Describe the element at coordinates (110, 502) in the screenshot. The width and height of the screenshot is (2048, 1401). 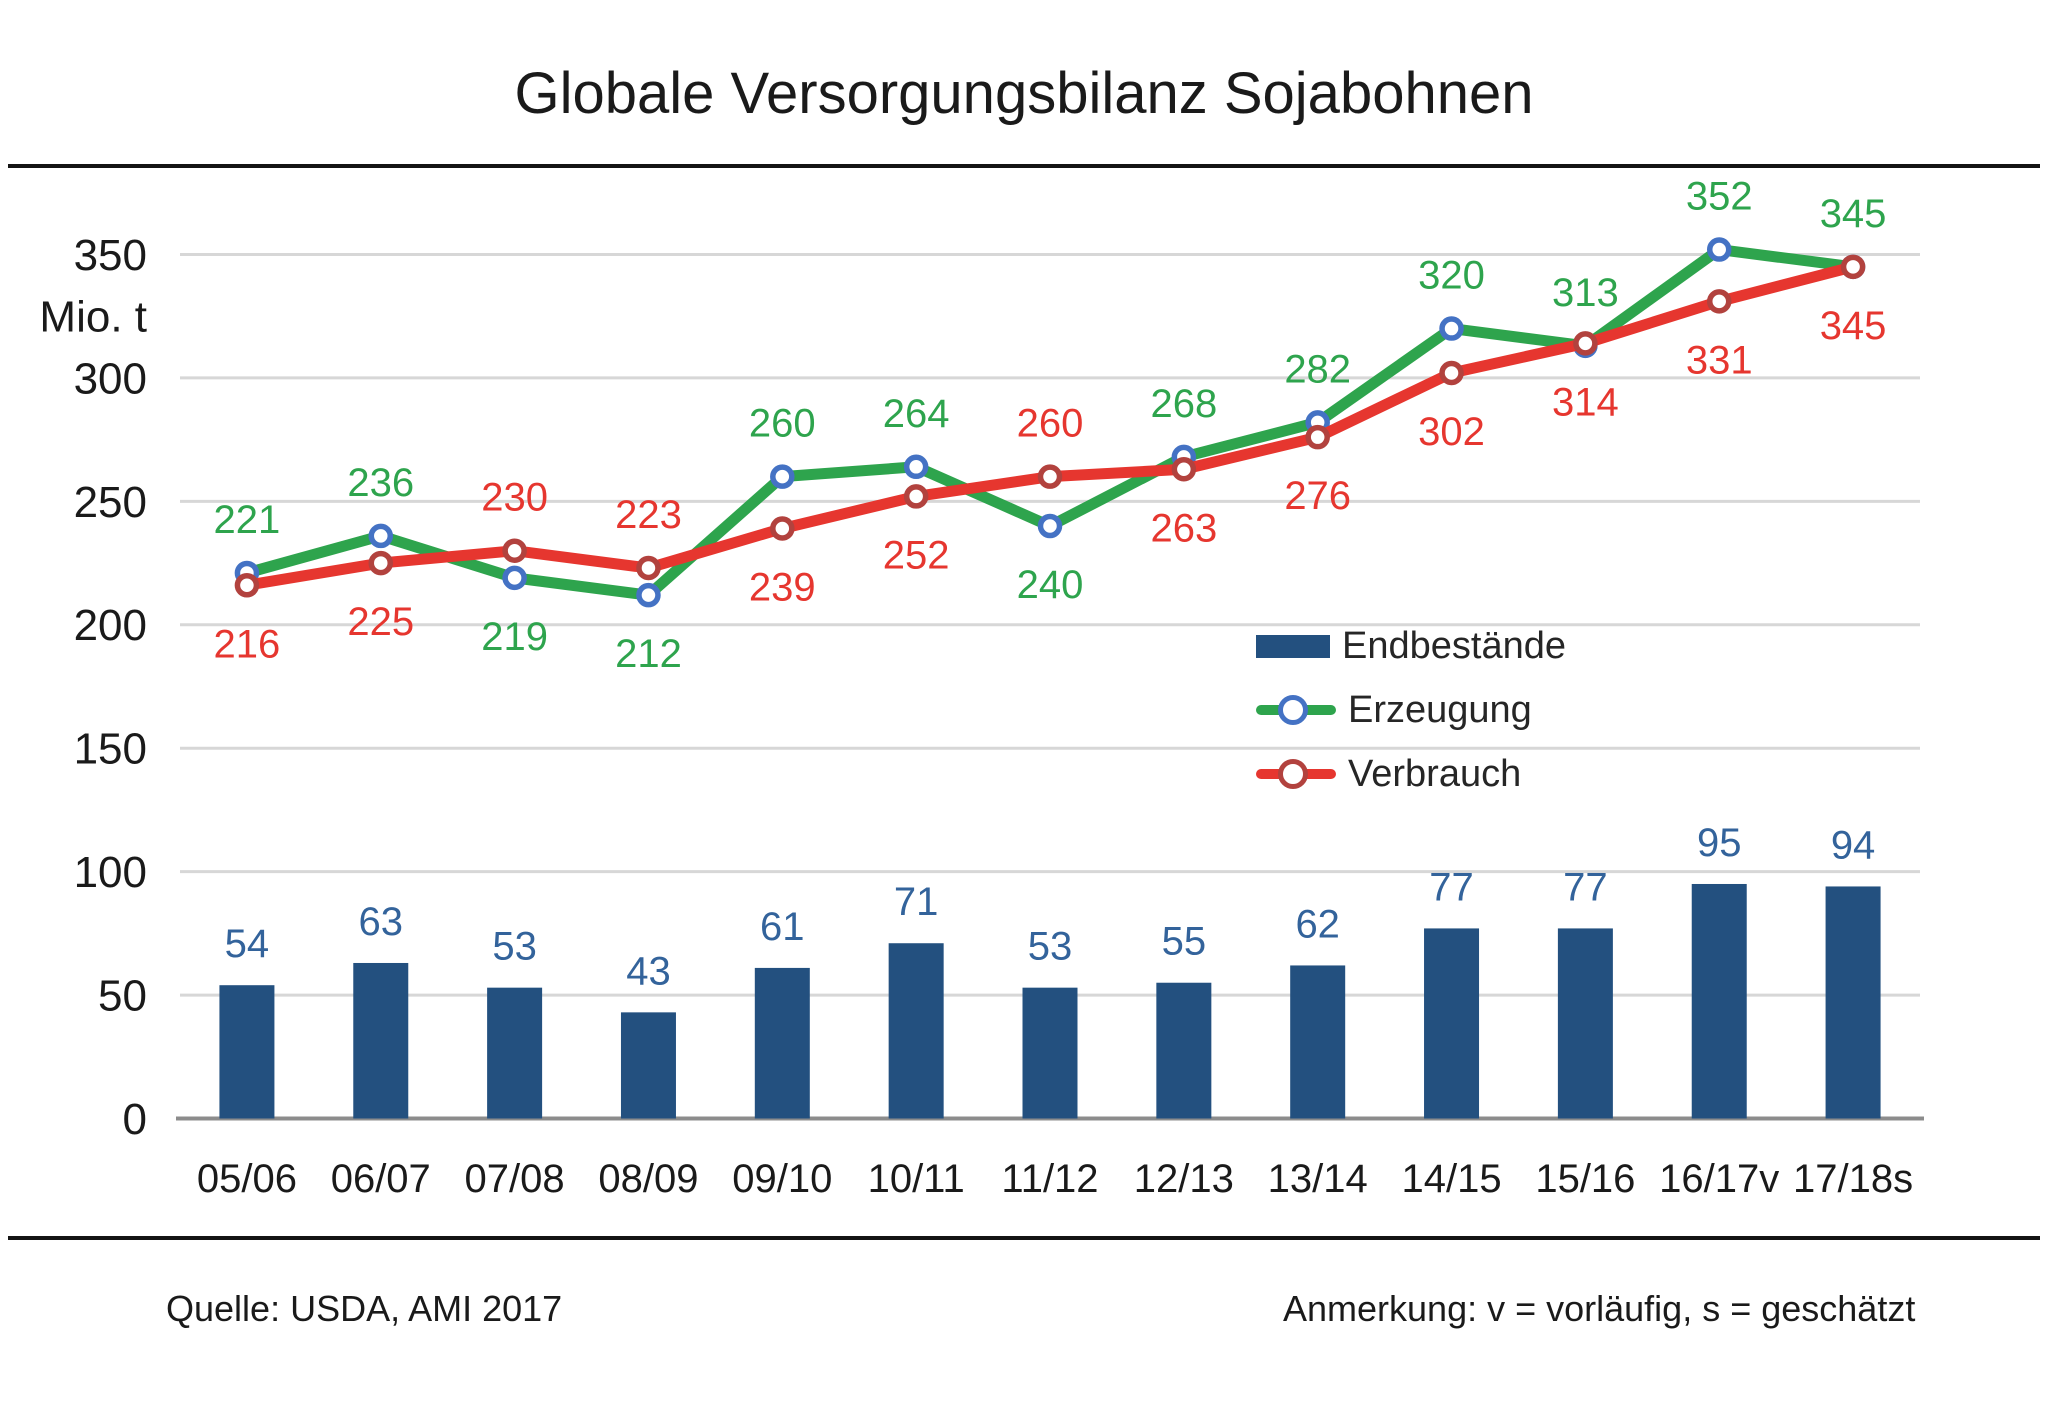
I see `y-axis-tick-label-250: 250` at that location.